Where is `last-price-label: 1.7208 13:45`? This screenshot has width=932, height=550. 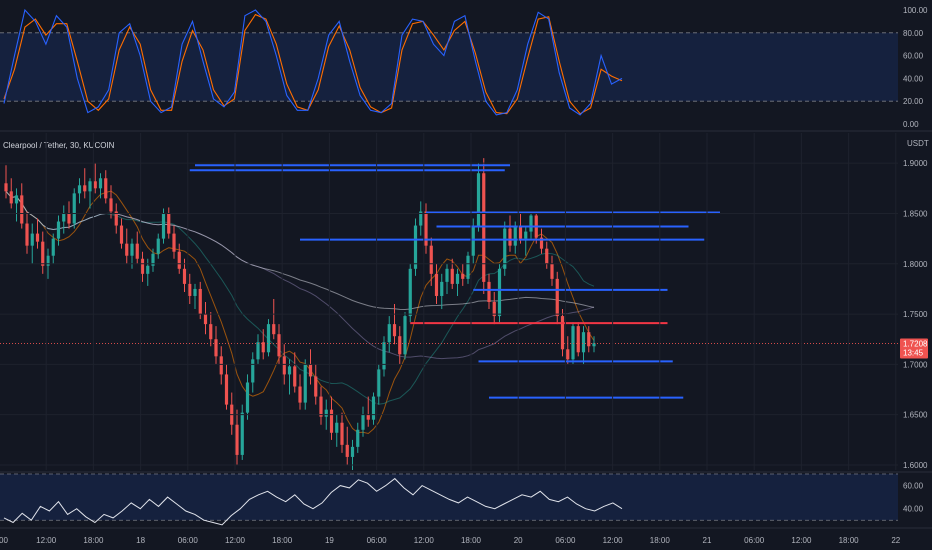
last-price-label: 1.7208 13:45 is located at coordinates (914, 348).